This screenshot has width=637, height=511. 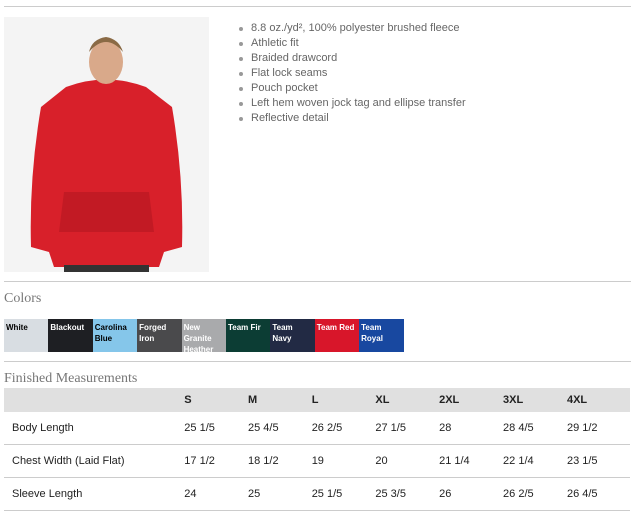 What do you see at coordinates (597, 428) in the screenshot?
I see `measurement-cell: 29 1/2` at bounding box center [597, 428].